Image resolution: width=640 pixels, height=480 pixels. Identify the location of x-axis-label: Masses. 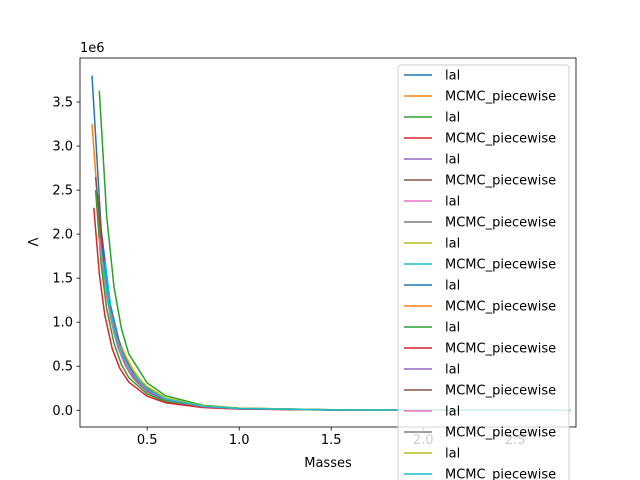
(328, 463).